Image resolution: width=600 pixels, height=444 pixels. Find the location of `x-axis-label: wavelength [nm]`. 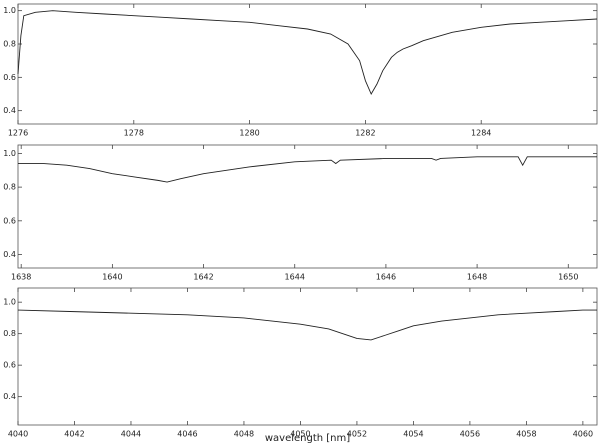

x-axis-label: wavelength [nm] is located at coordinates (307, 438).